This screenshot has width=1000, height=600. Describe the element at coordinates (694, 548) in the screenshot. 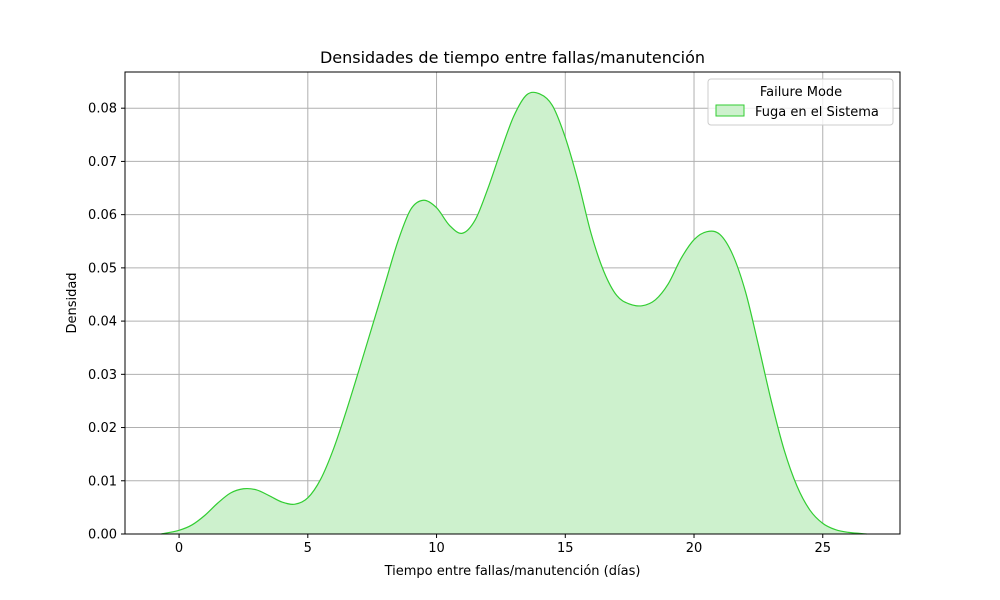

I see `x-tick-label: 20` at that location.